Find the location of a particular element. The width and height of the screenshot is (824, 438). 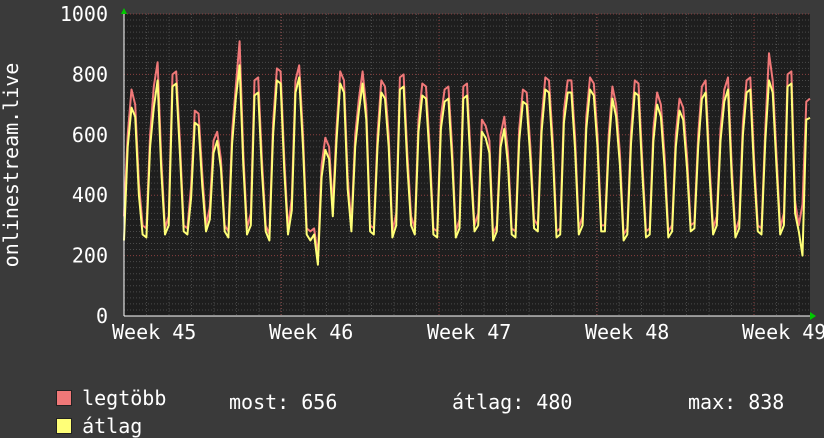

legend-label-legtobb: legtöbb is located at coordinates (124, 398).